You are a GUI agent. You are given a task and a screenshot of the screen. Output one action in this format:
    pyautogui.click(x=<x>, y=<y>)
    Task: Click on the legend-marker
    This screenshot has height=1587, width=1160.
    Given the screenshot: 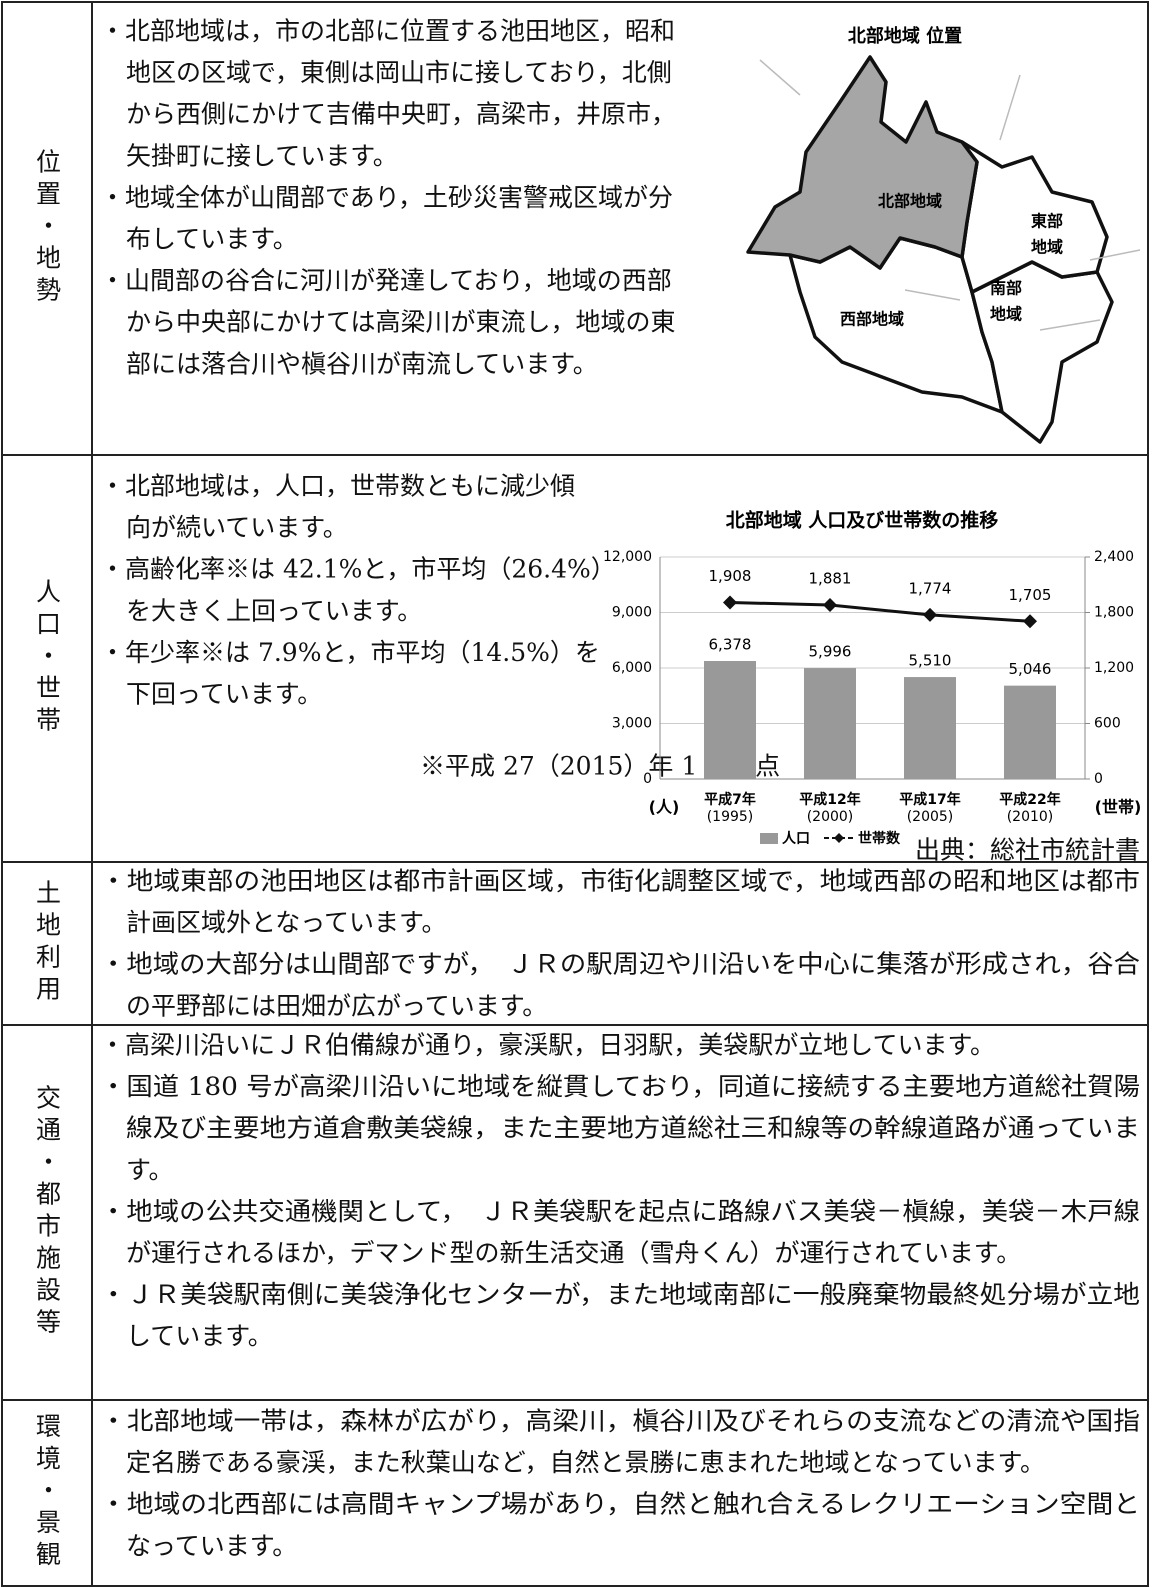 What is the action you would take?
    pyautogui.click(x=839, y=838)
    